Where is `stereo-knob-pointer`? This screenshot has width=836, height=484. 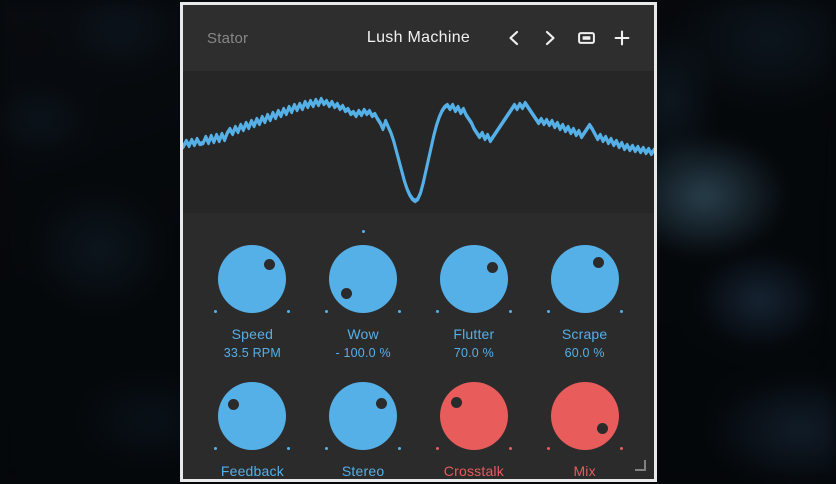 stereo-knob-pointer is located at coordinates (381, 403).